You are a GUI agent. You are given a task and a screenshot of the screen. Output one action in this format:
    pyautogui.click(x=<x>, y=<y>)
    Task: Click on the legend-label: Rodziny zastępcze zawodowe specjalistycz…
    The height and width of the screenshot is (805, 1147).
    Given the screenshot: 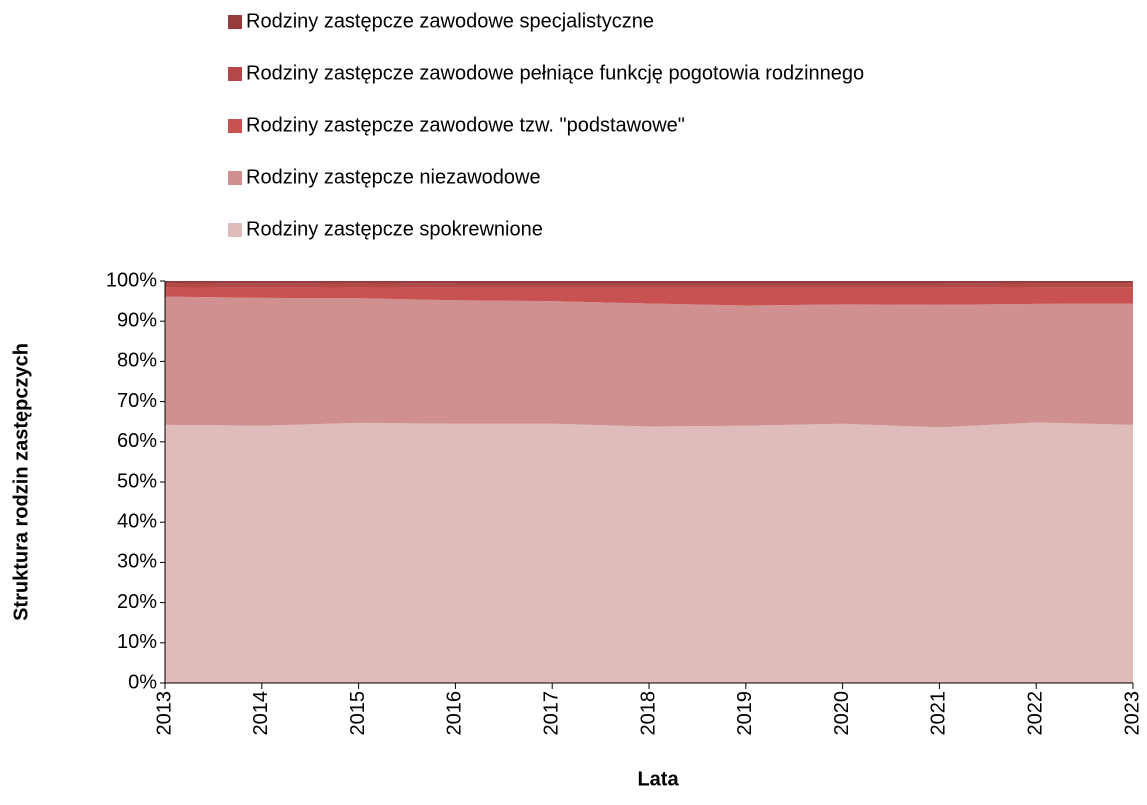 What is the action you would take?
    pyautogui.click(x=450, y=21)
    